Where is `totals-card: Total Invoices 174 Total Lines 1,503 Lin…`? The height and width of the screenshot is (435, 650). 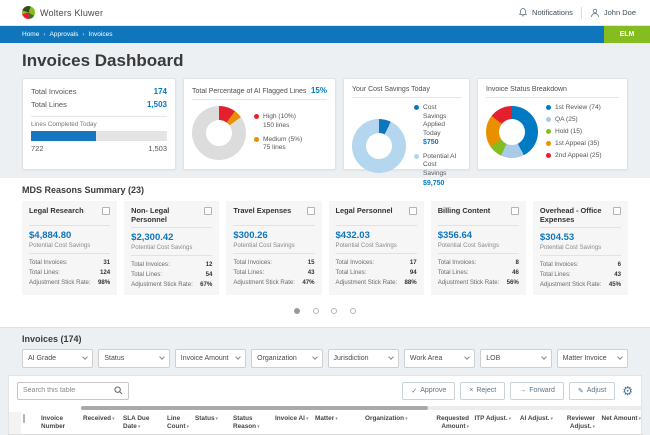 totals-card: Total Invoices 174 Total Lines 1,503 Lin… is located at coordinates (99, 124).